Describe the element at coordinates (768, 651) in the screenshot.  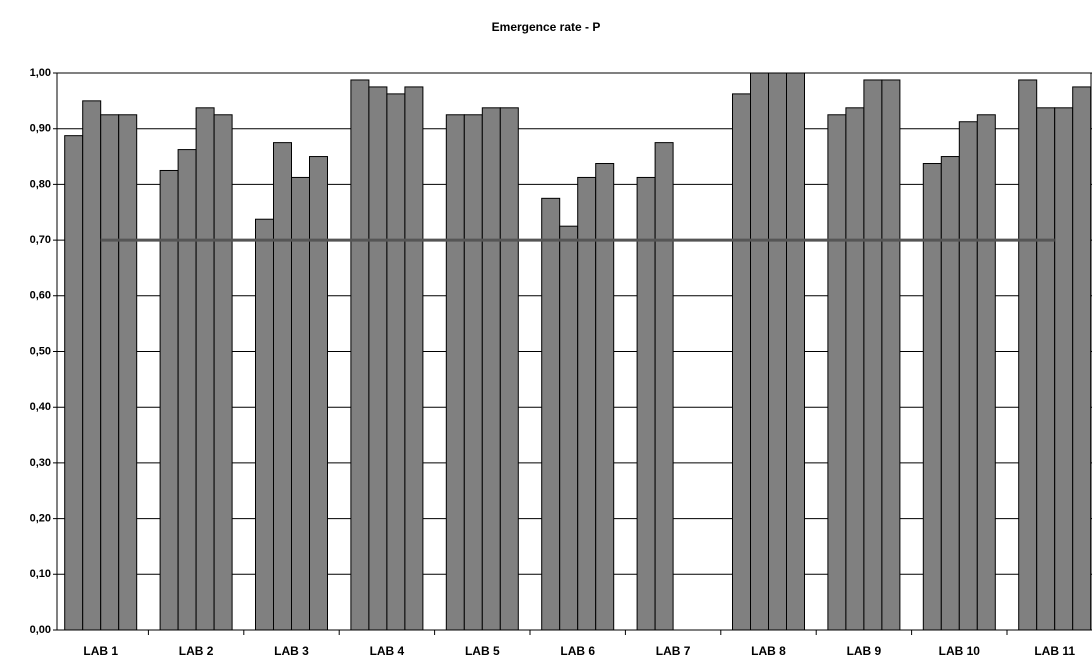
I see `x-tick-label: LAB 8` at that location.